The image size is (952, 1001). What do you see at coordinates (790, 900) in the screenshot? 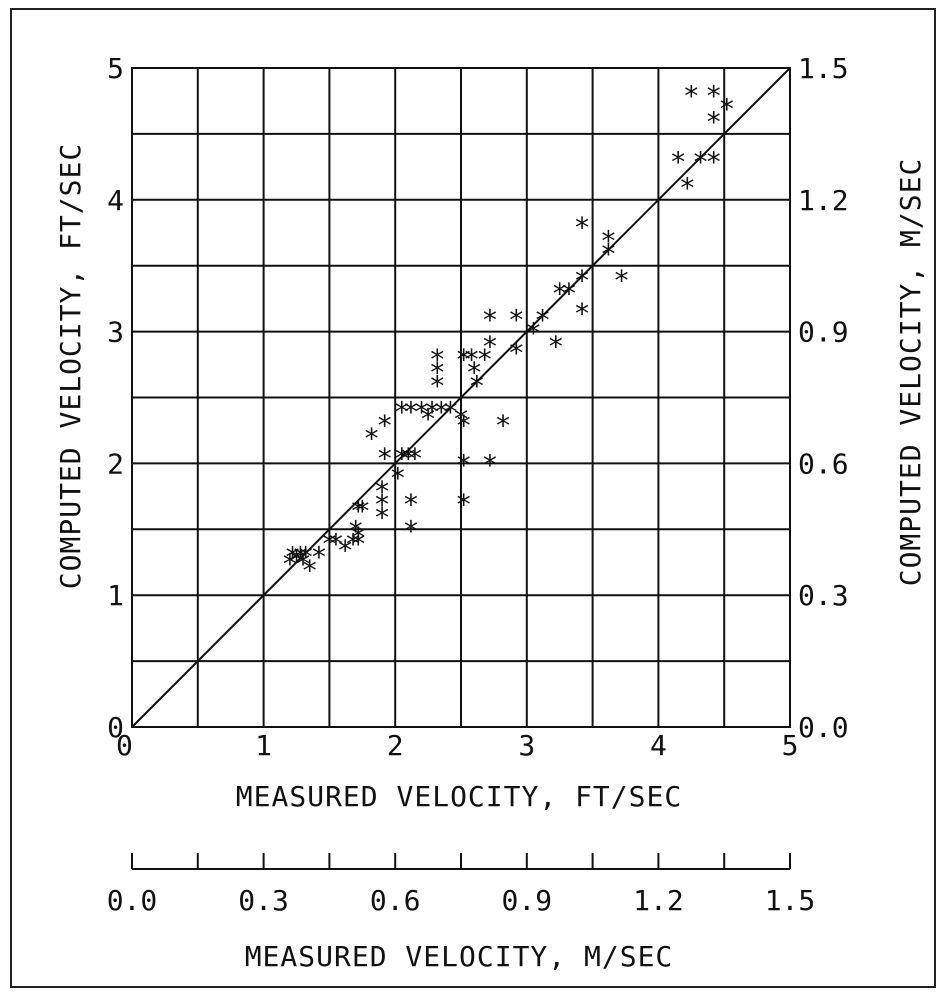
I see `x2-tick-label: 1.5` at bounding box center [790, 900].